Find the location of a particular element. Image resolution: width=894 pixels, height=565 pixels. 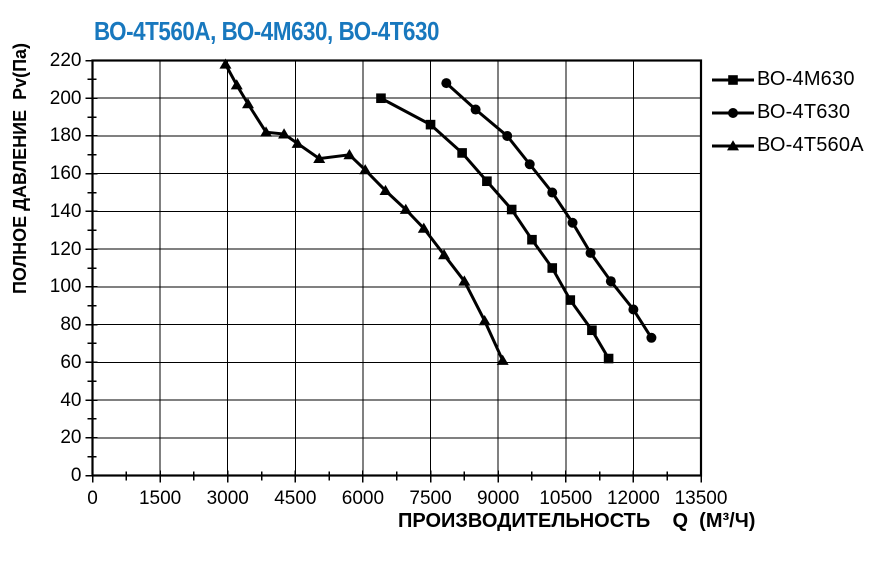

series-circle is located at coordinates (549, 210).